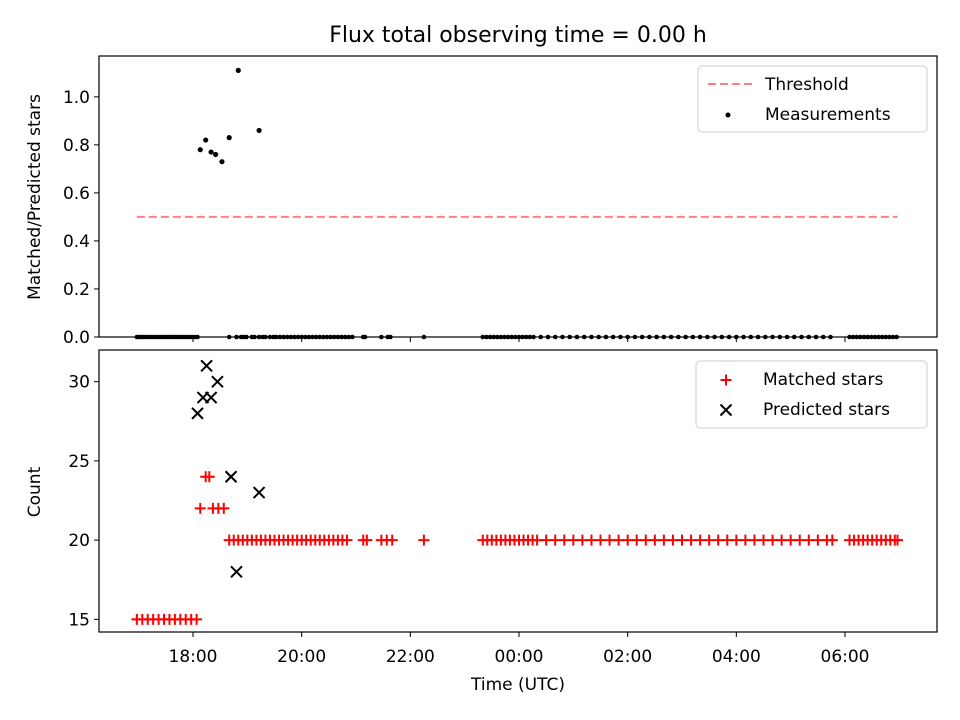  Describe the element at coordinates (76, 338) in the screenshot. I see `top-y-tick-label: 0.0` at that location.